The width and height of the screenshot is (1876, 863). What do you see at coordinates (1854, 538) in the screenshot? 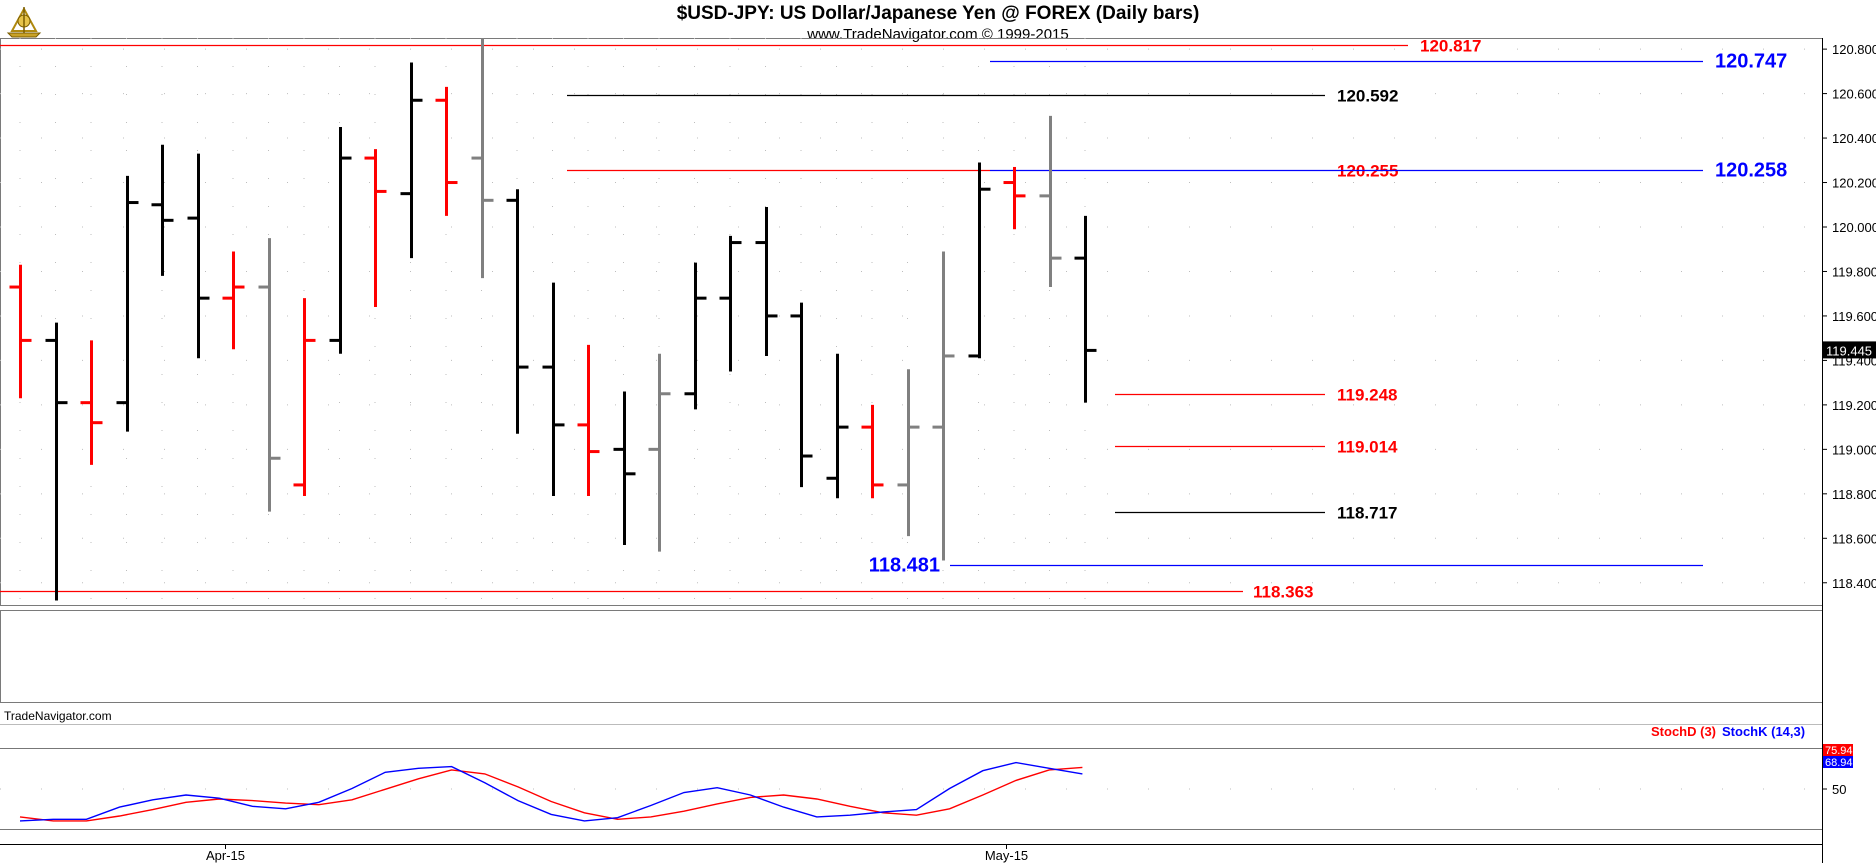
I see `y-tick-label: 118.600` at bounding box center [1854, 538].